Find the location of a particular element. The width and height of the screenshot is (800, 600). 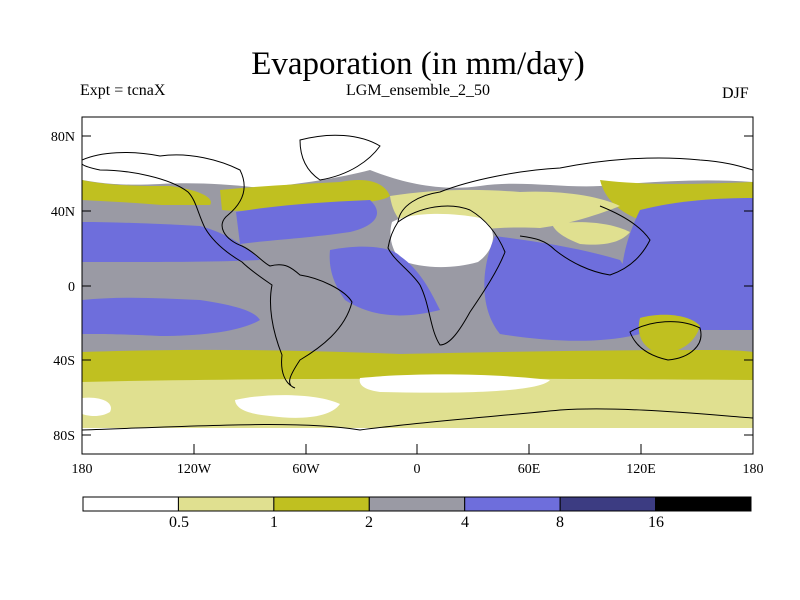

plot-title: Evaporation (in mm/day) is located at coordinates (418, 64).